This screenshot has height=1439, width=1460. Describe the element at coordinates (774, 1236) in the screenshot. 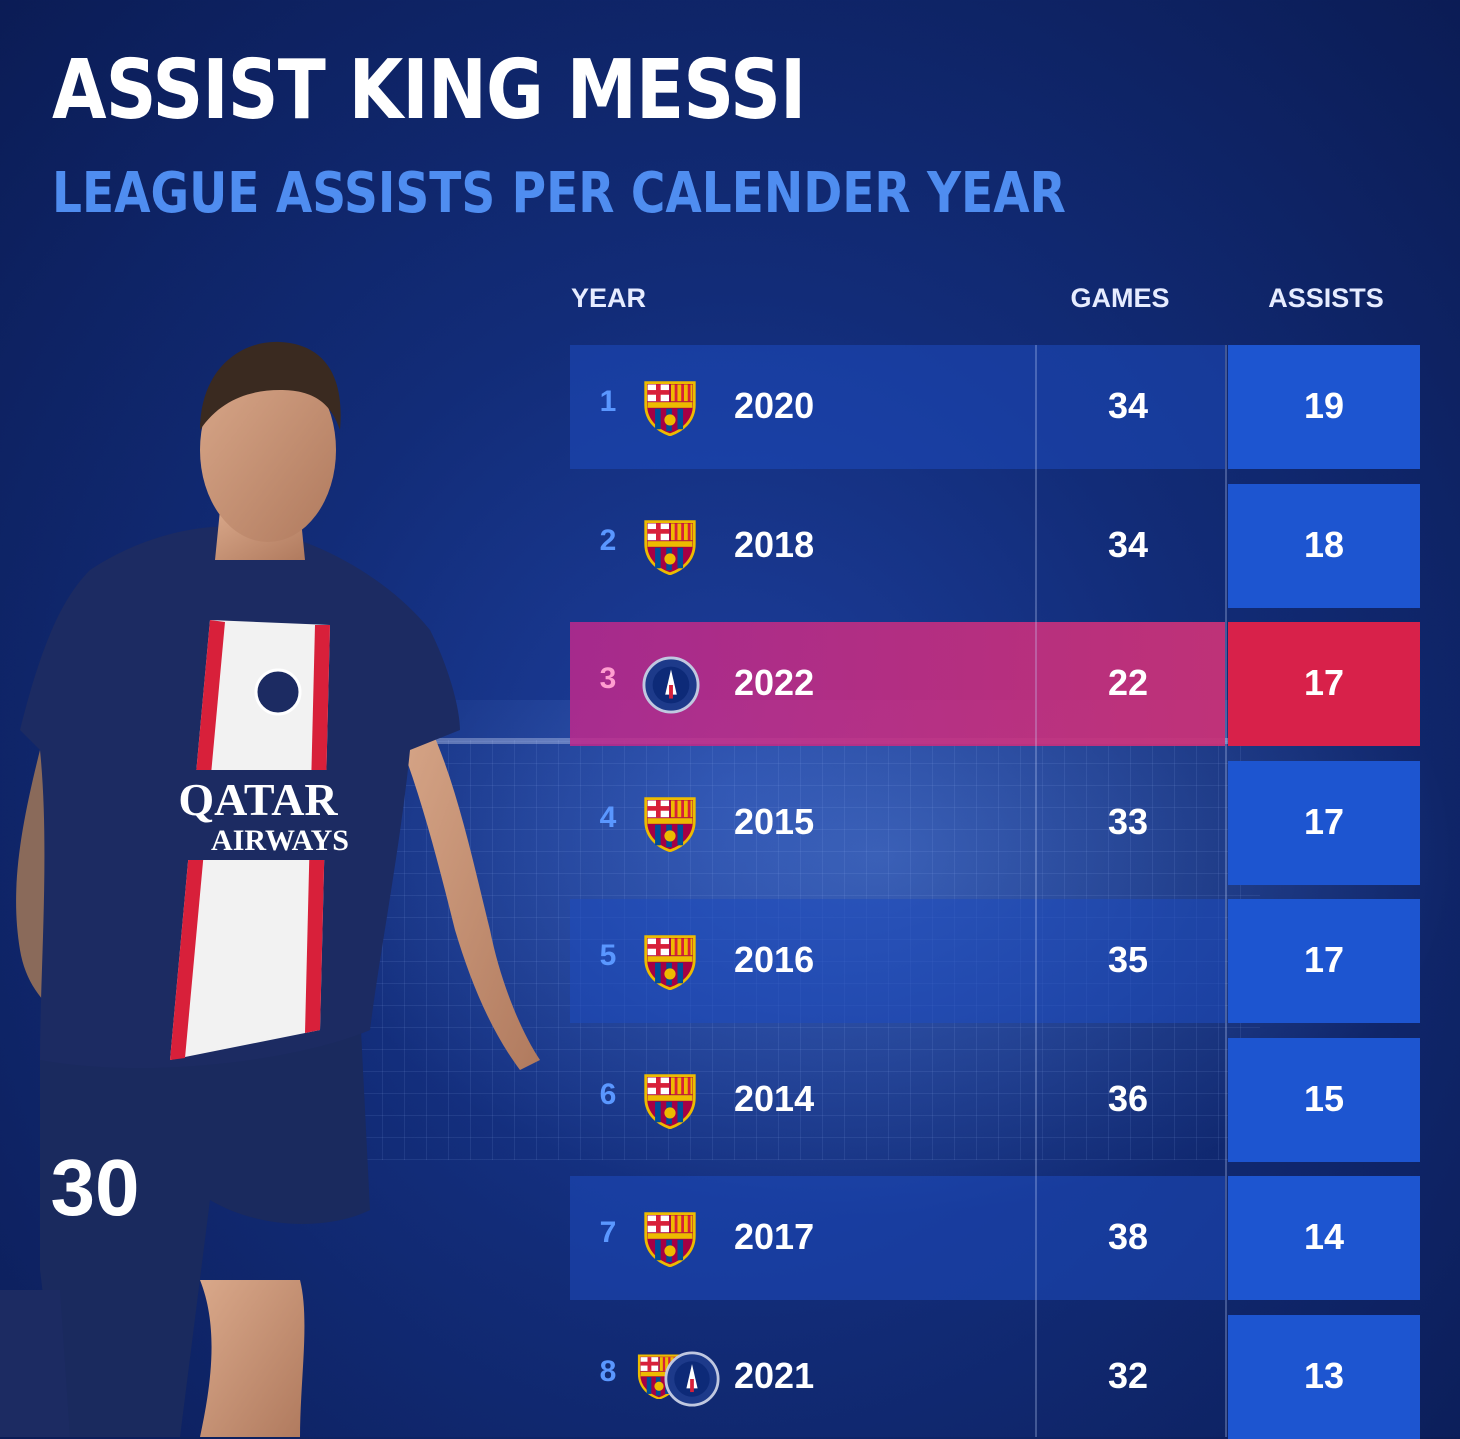

I see `year-cell: 2017` at that location.